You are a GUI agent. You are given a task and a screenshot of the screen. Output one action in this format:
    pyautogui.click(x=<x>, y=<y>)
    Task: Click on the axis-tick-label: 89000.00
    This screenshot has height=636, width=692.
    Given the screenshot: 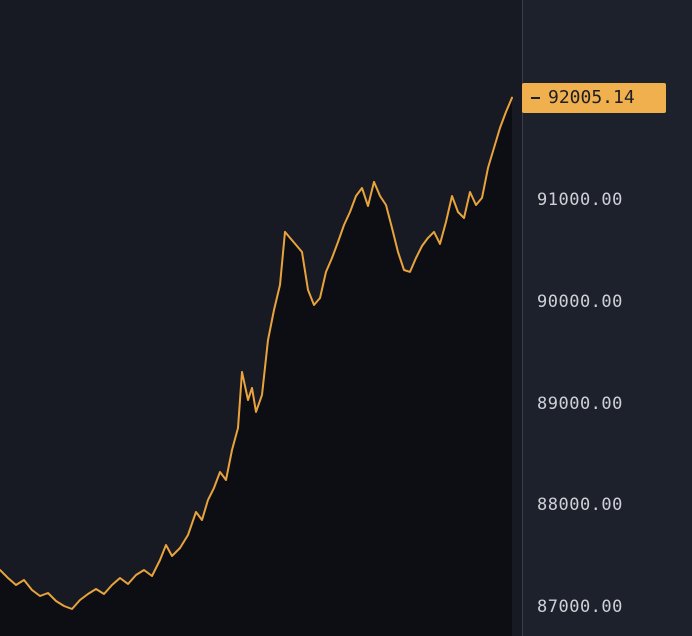 What is the action you would take?
    pyautogui.click(x=580, y=403)
    